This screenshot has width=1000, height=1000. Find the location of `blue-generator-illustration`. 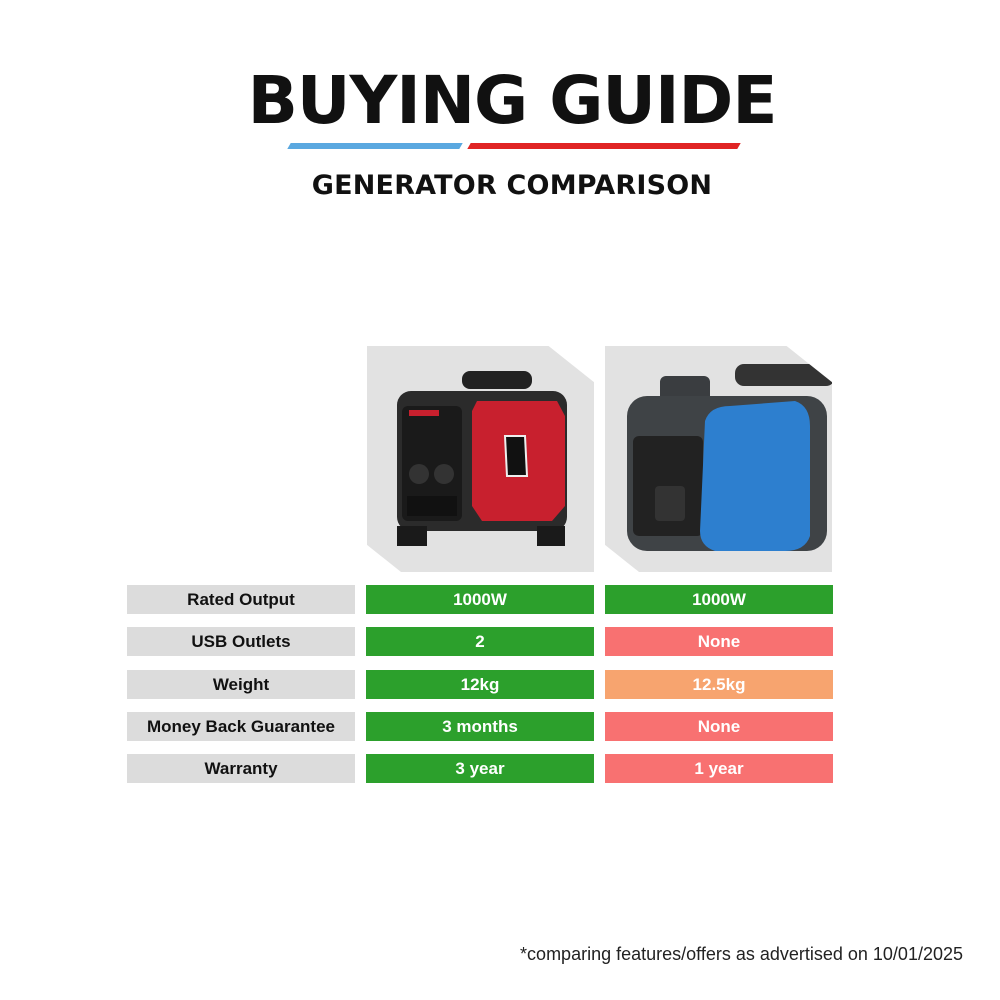

blue-generator-illustration is located at coordinates (729, 457).